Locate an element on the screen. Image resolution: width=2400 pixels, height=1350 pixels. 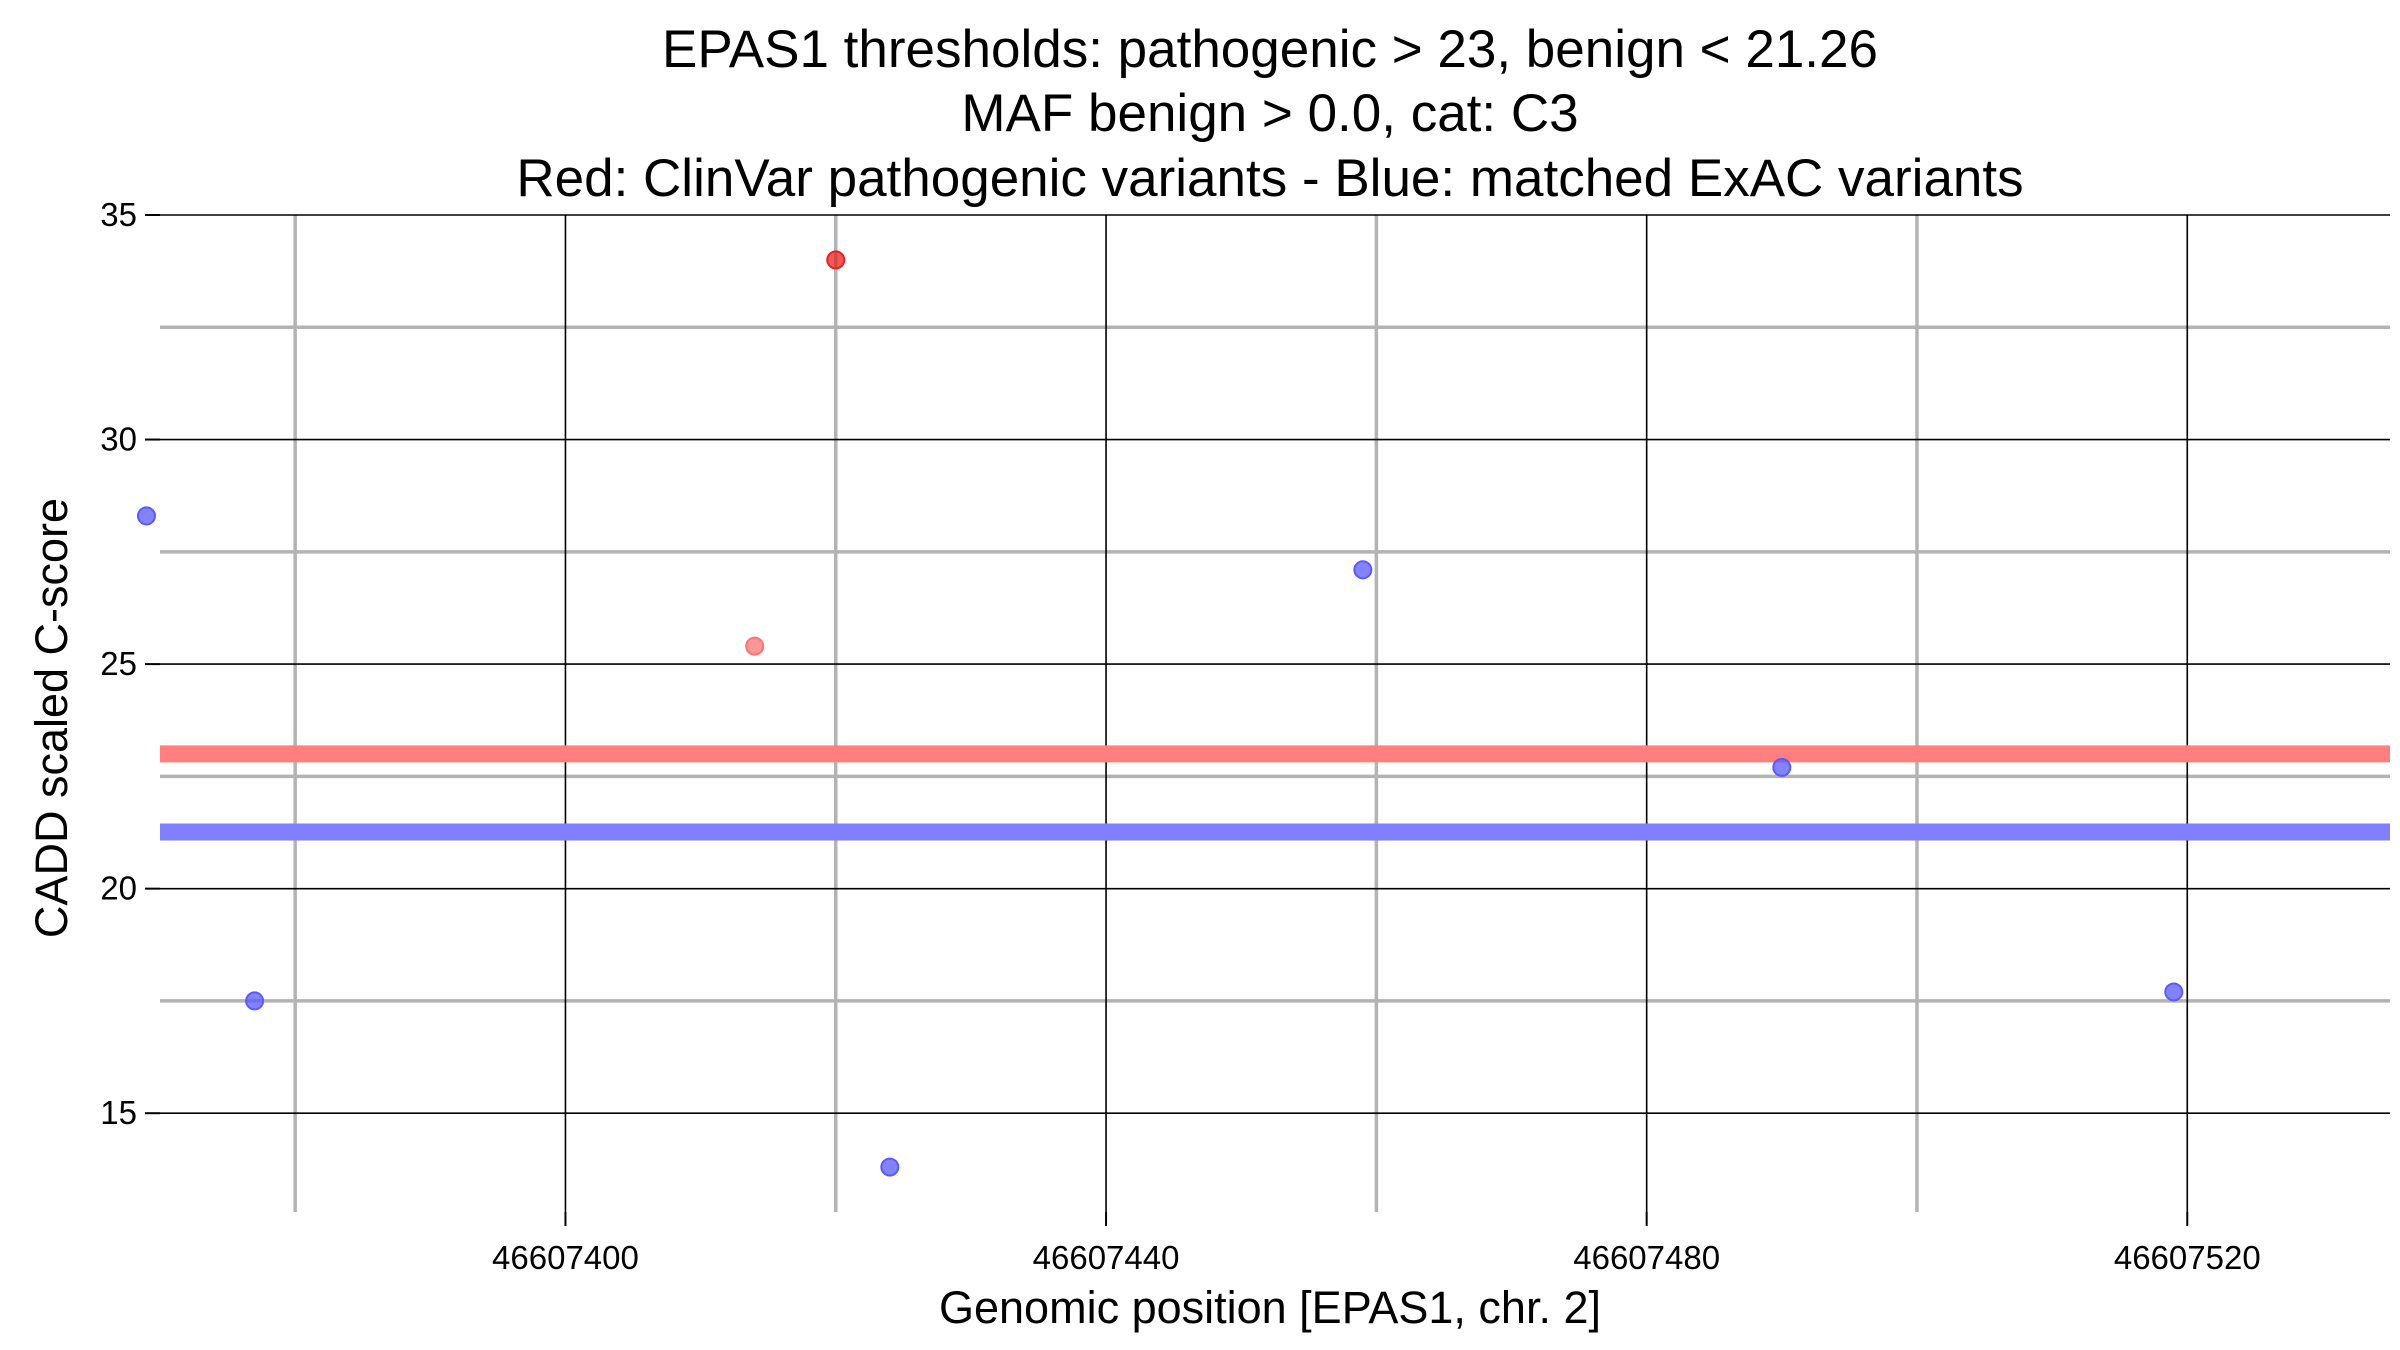
y-axis-title: CADD scaled C-score is located at coordinates (51, 718).